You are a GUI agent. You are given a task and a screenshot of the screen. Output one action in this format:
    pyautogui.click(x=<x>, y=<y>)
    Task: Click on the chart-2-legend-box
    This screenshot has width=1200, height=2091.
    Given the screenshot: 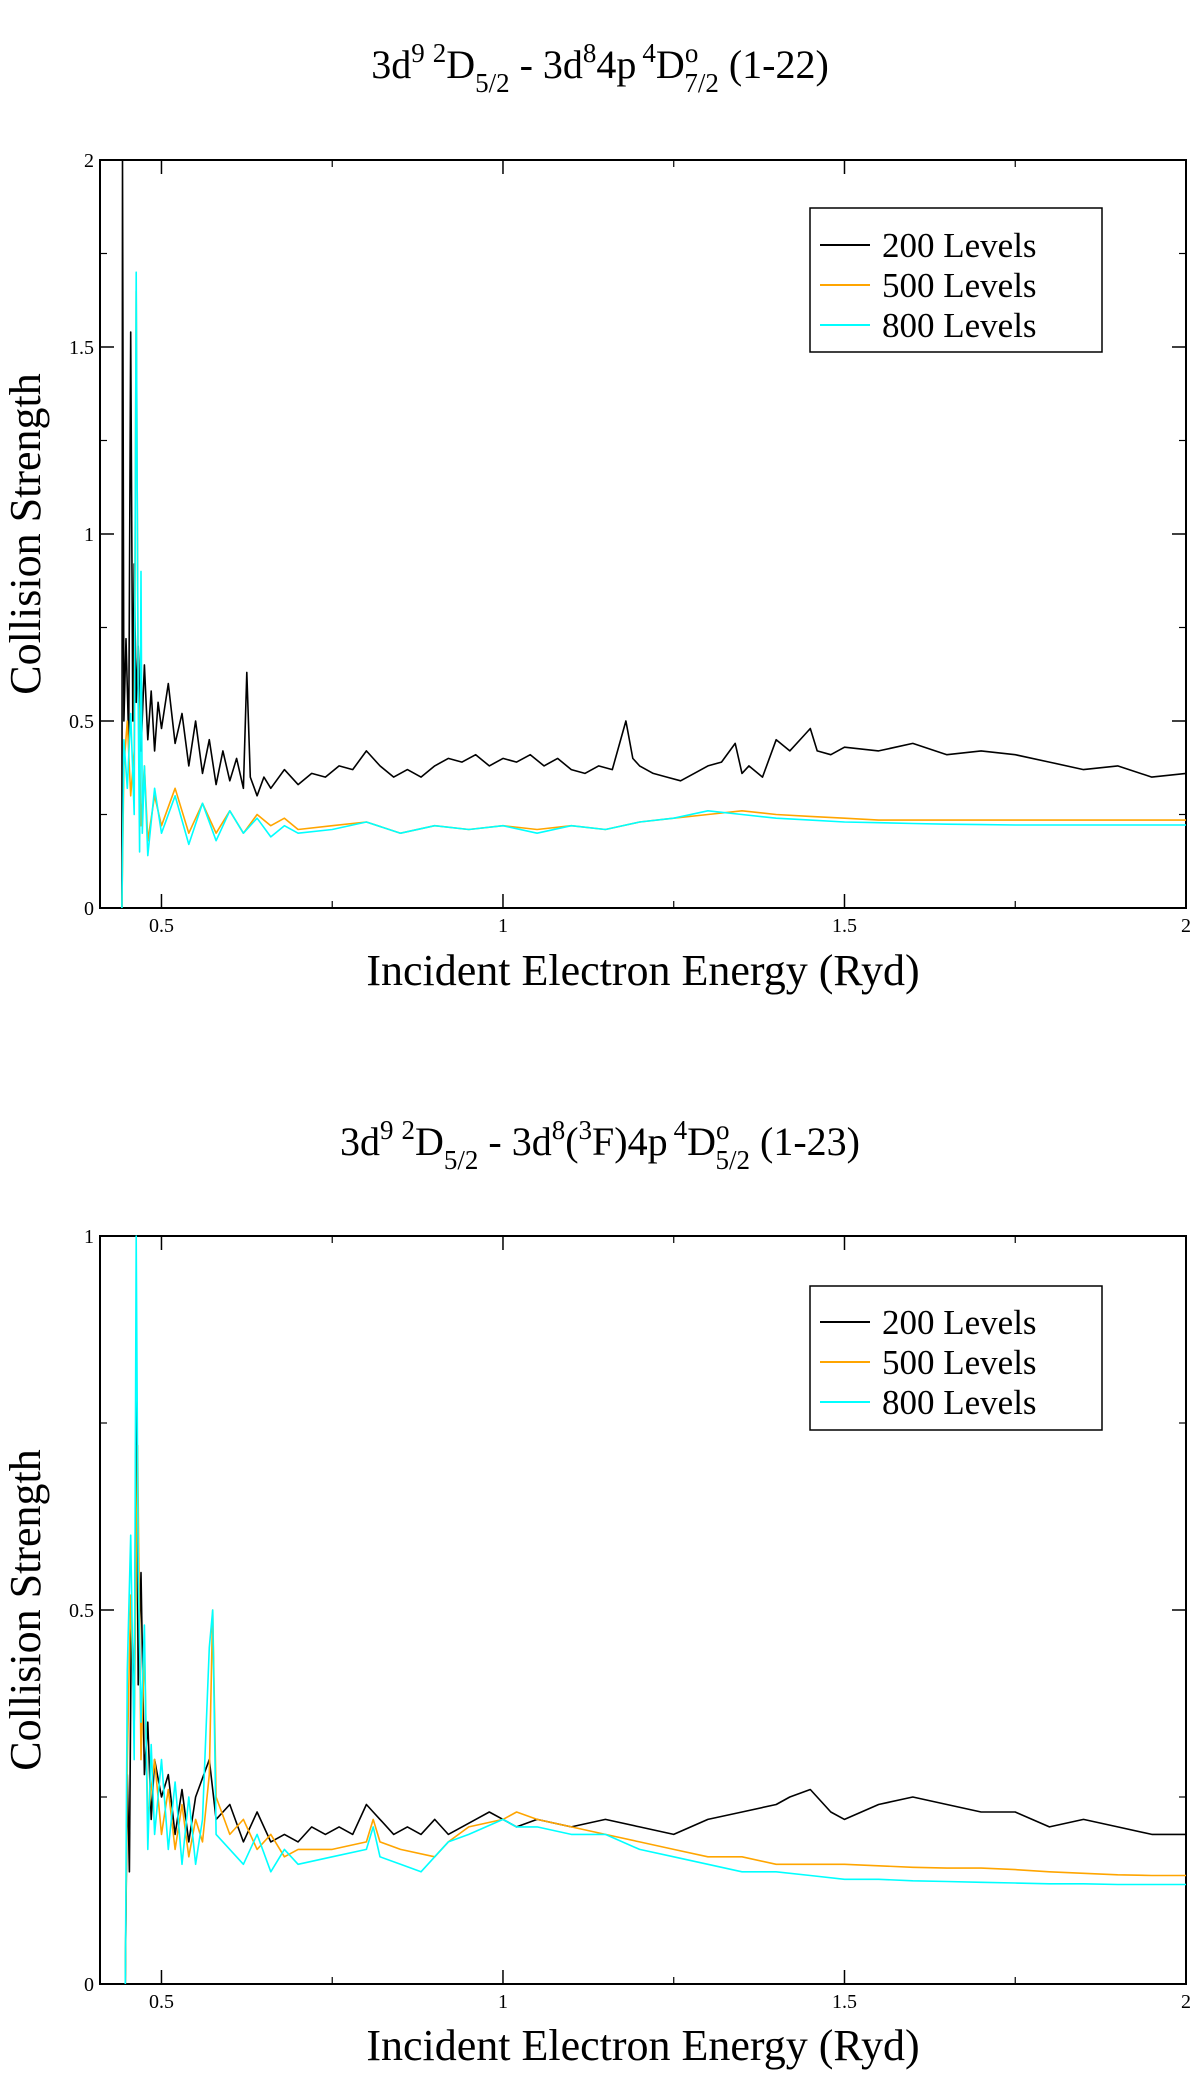 What is the action you would take?
    pyautogui.click(x=956, y=1358)
    